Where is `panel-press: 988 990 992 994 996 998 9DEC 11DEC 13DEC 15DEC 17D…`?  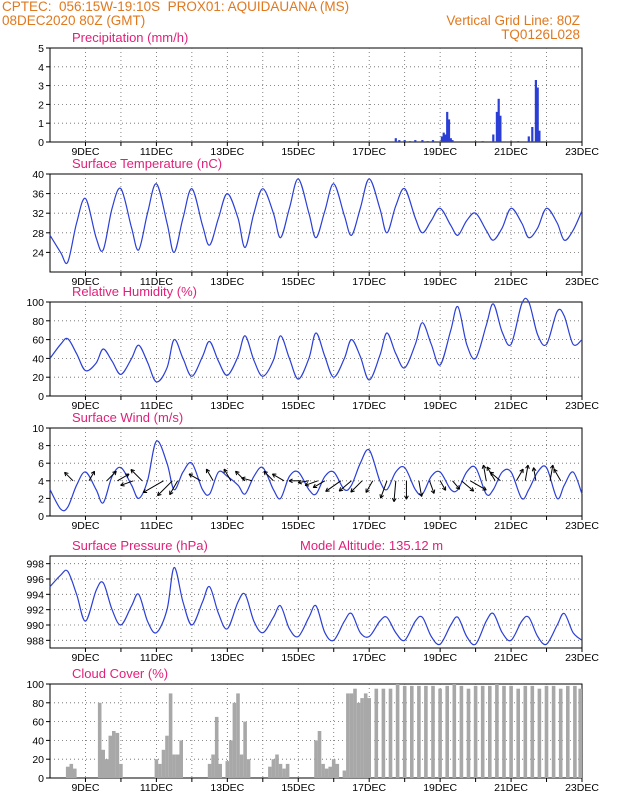 panel-press: 988 990 992 994 996 998 9DEC 11DEC 13DEC 15DEC 17D… is located at coordinates (312, 601).